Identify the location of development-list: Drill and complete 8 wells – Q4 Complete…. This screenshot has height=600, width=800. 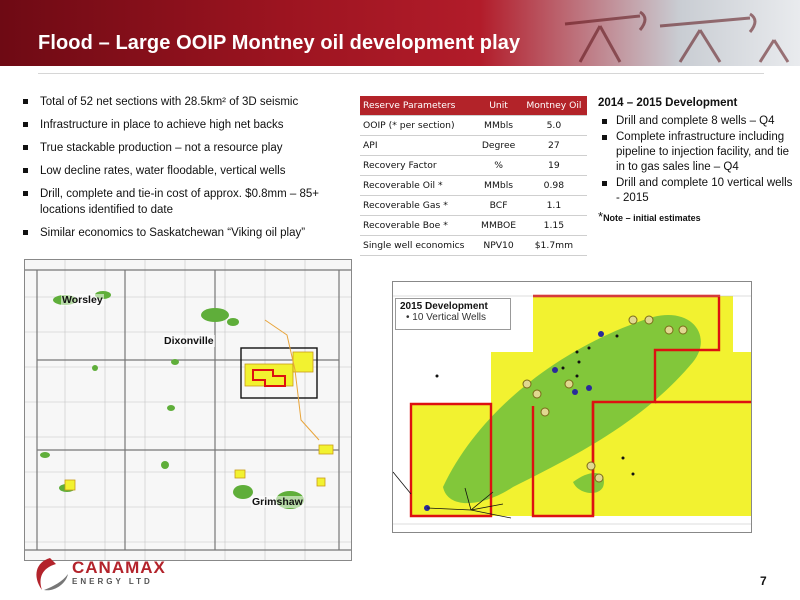
(695, 160).